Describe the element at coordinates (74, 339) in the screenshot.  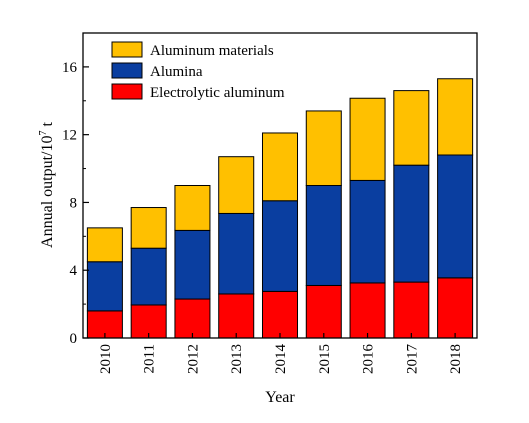
I see `y-tick-label-0: 0` at that location.